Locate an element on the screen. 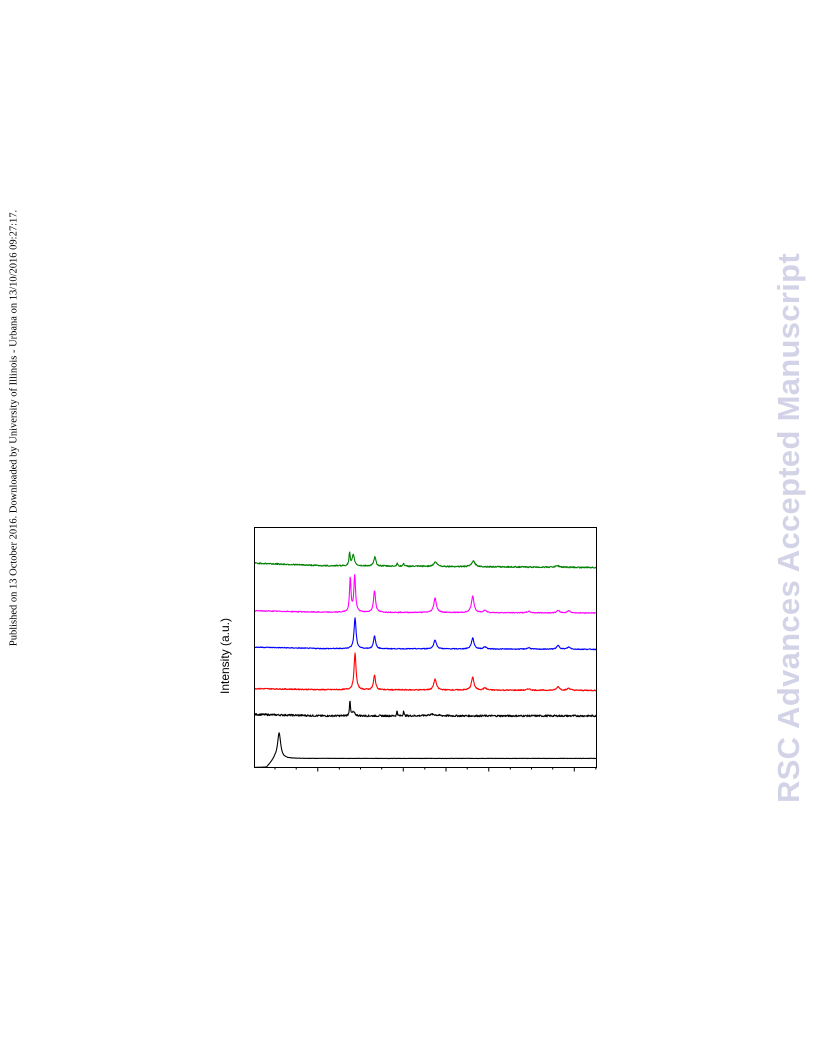  series-layer is located at coordinates (425, 659).